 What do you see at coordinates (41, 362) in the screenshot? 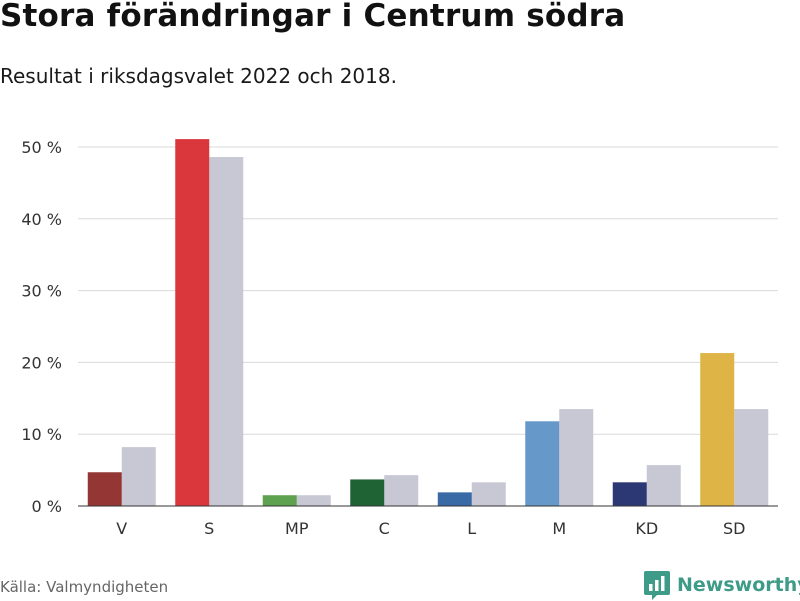
I see `y-tick-label: 20 %` at bounding box center [41, 362].